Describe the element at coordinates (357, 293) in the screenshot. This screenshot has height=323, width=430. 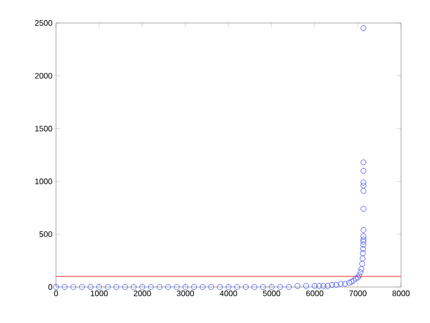
I see `x-tick-label: 7000` at that location.